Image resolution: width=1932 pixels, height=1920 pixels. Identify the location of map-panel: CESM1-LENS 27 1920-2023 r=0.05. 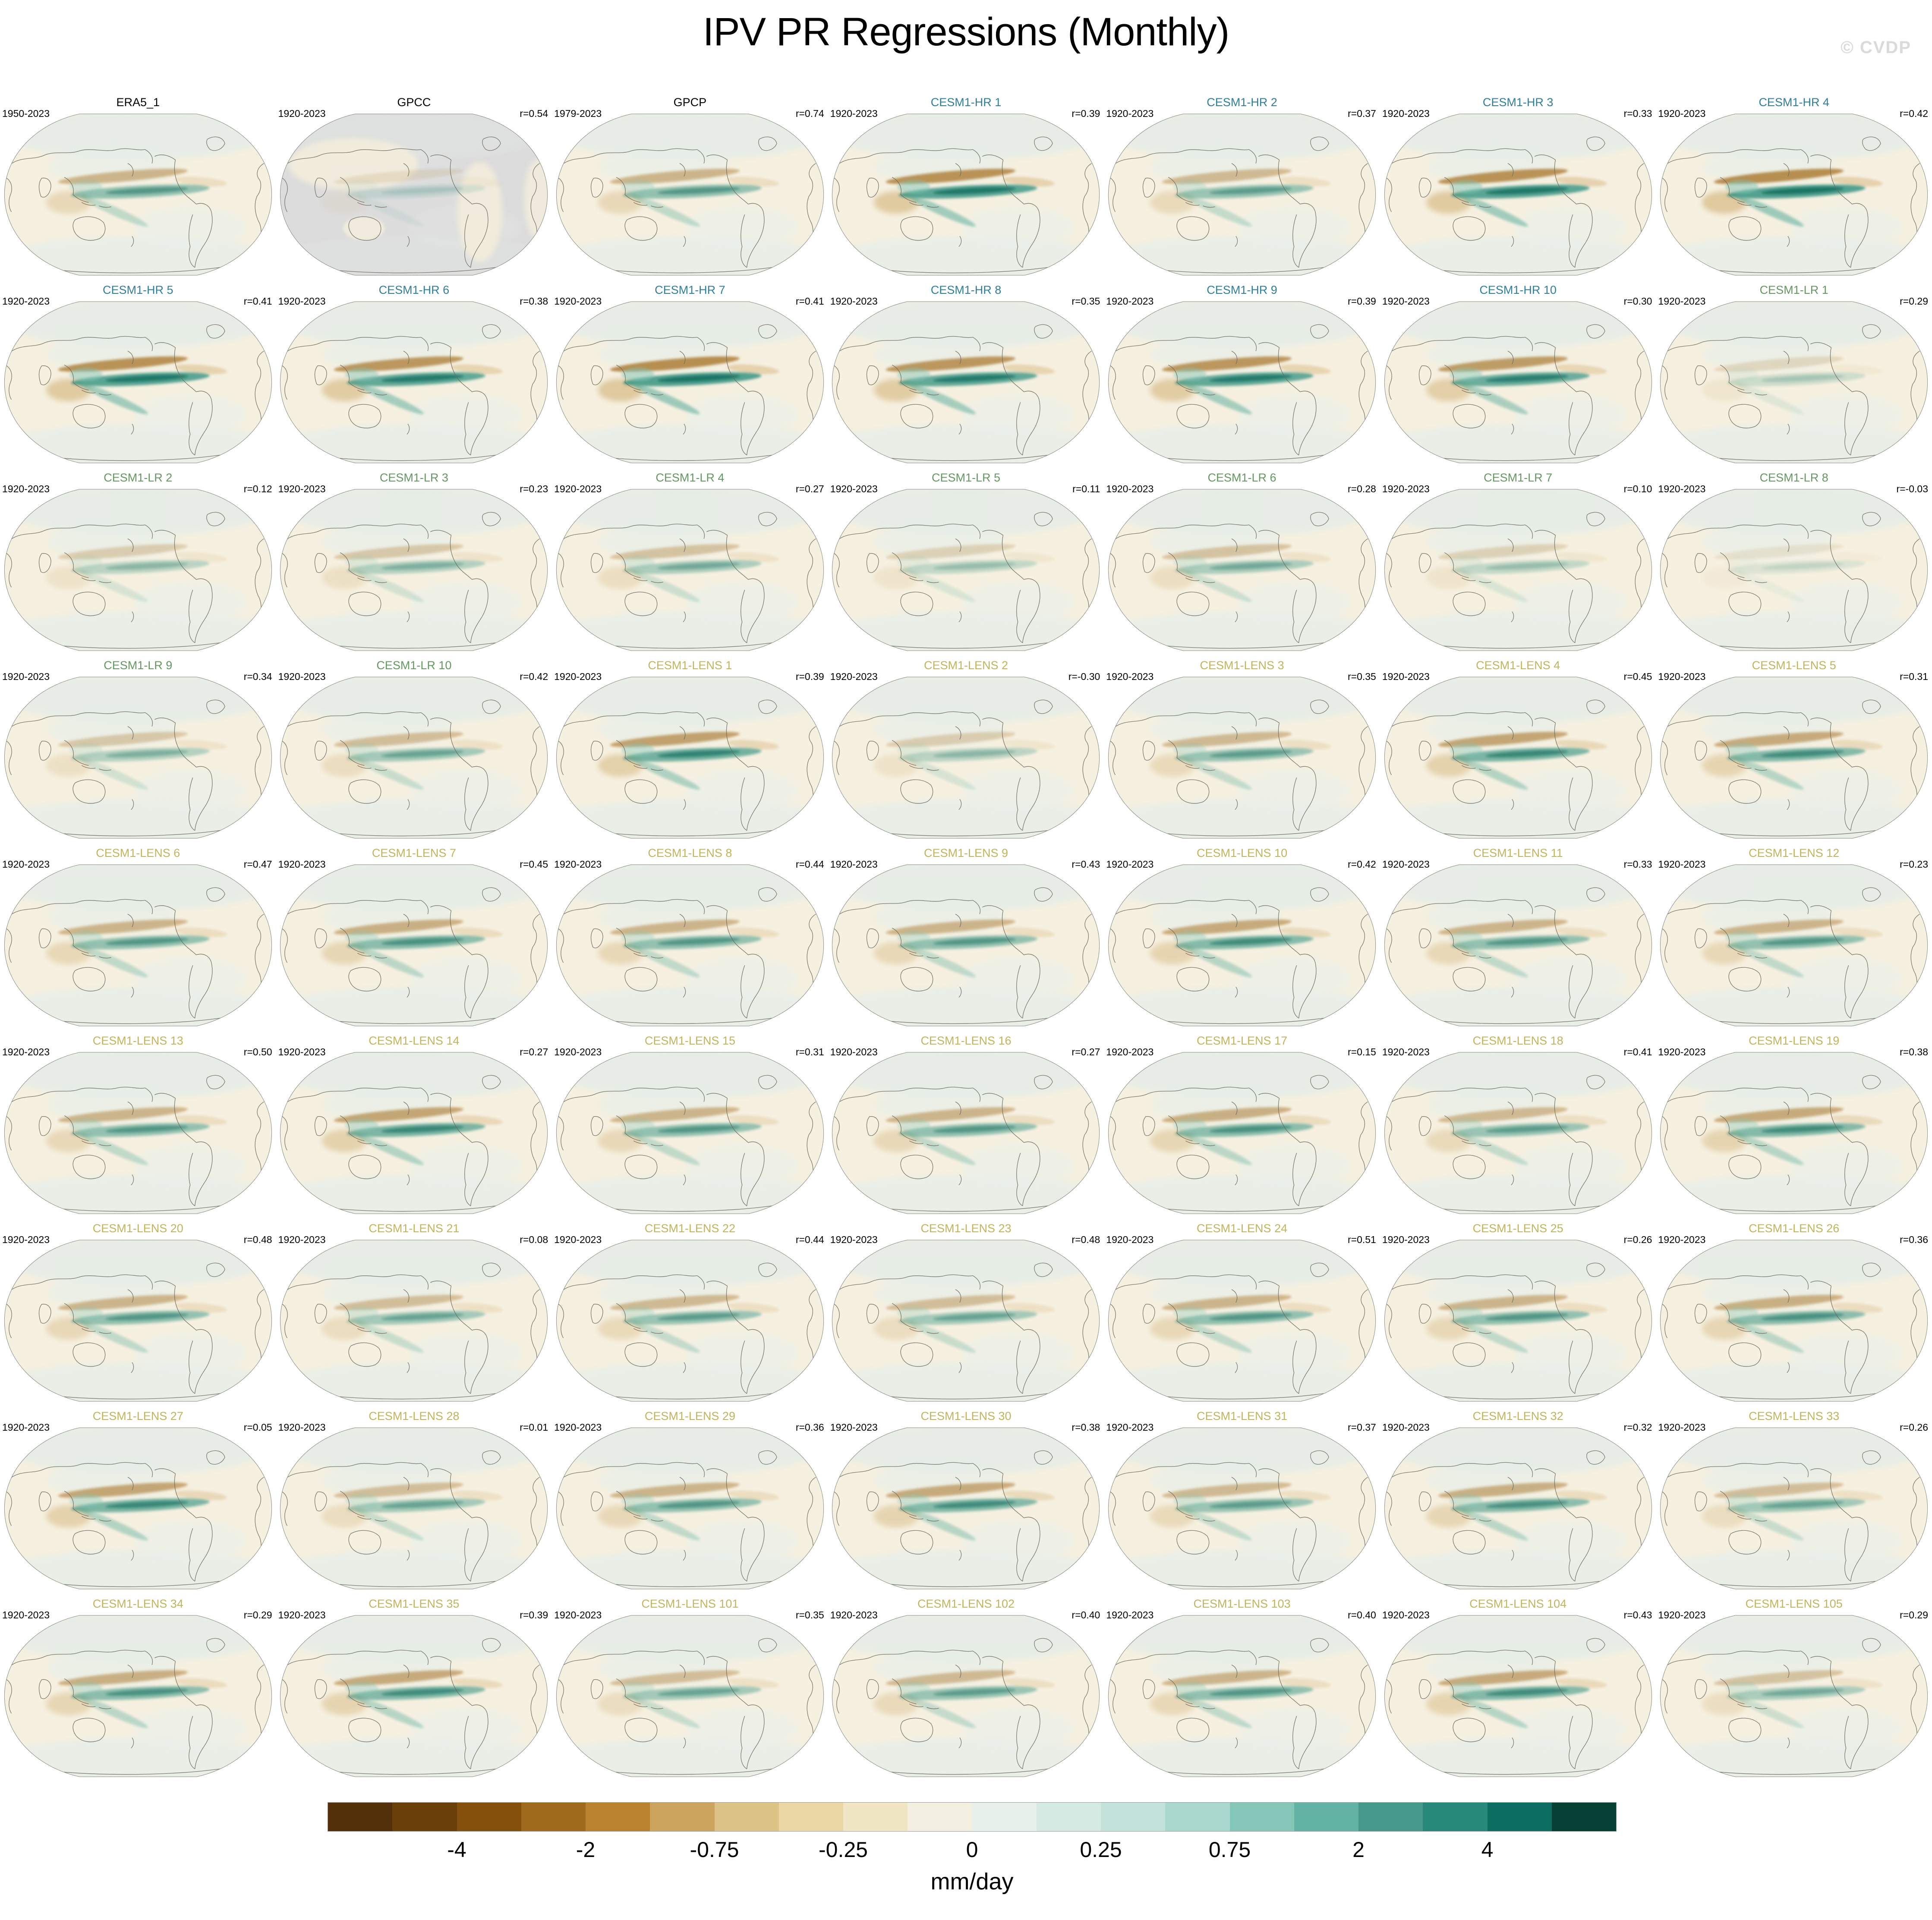
(138, 1502).